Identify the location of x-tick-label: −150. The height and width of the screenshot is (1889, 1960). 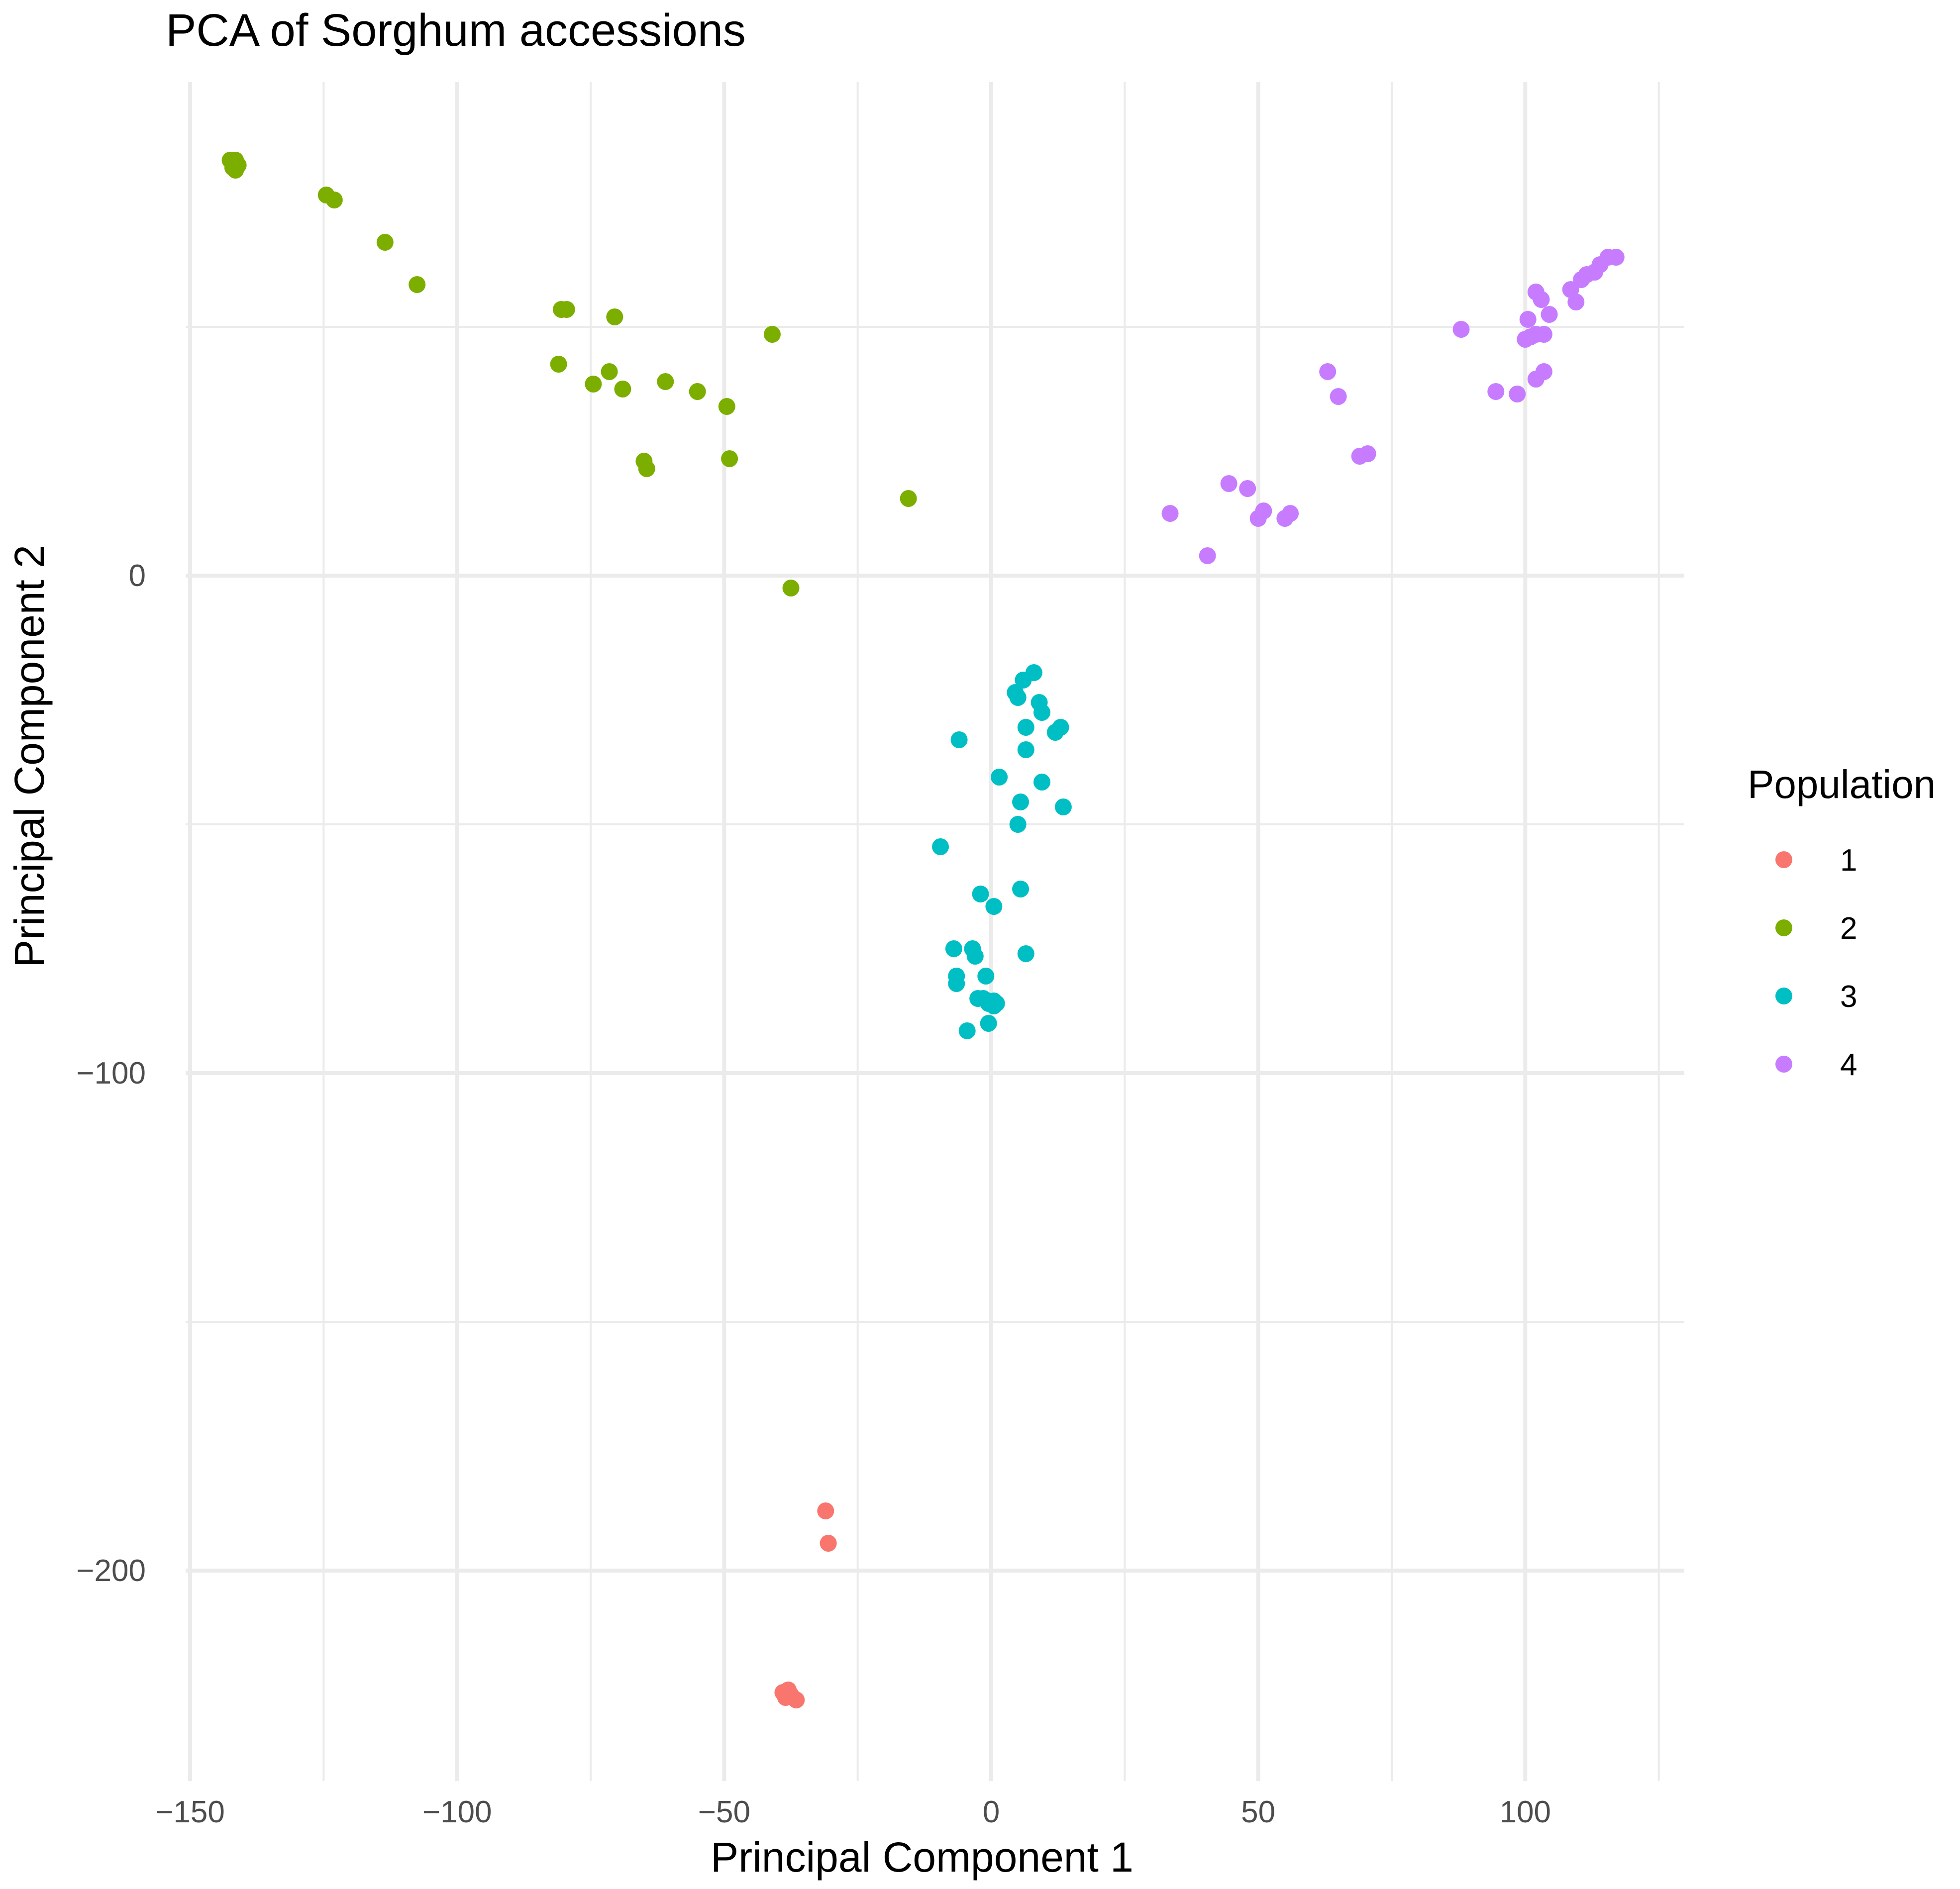
(190, 1812).